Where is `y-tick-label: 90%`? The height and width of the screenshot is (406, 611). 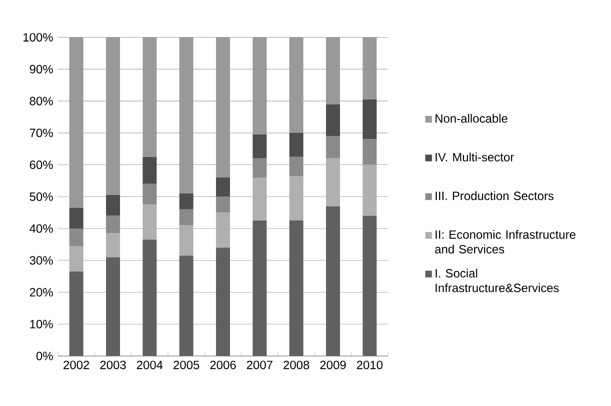
y-tick-label: 90% is located at coordinates (41, 69).